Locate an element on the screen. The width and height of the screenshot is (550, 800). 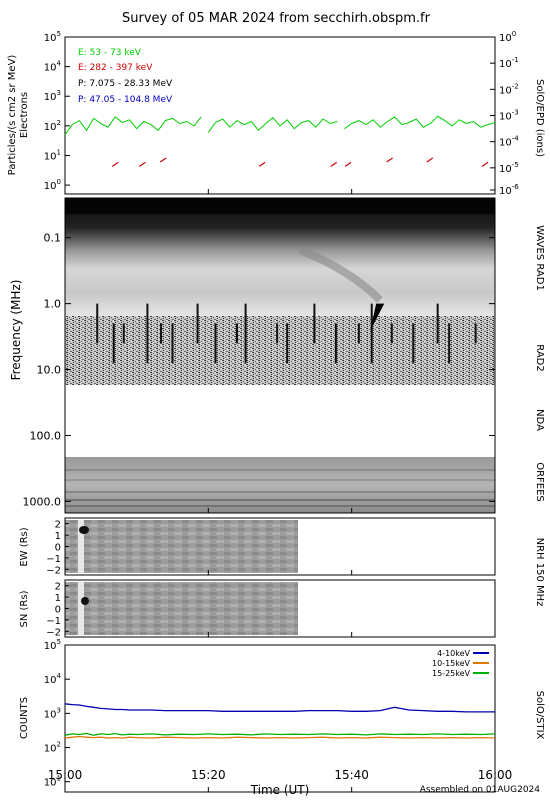
radio-tick-label: 0.1 is located at coordinates (53, 238).